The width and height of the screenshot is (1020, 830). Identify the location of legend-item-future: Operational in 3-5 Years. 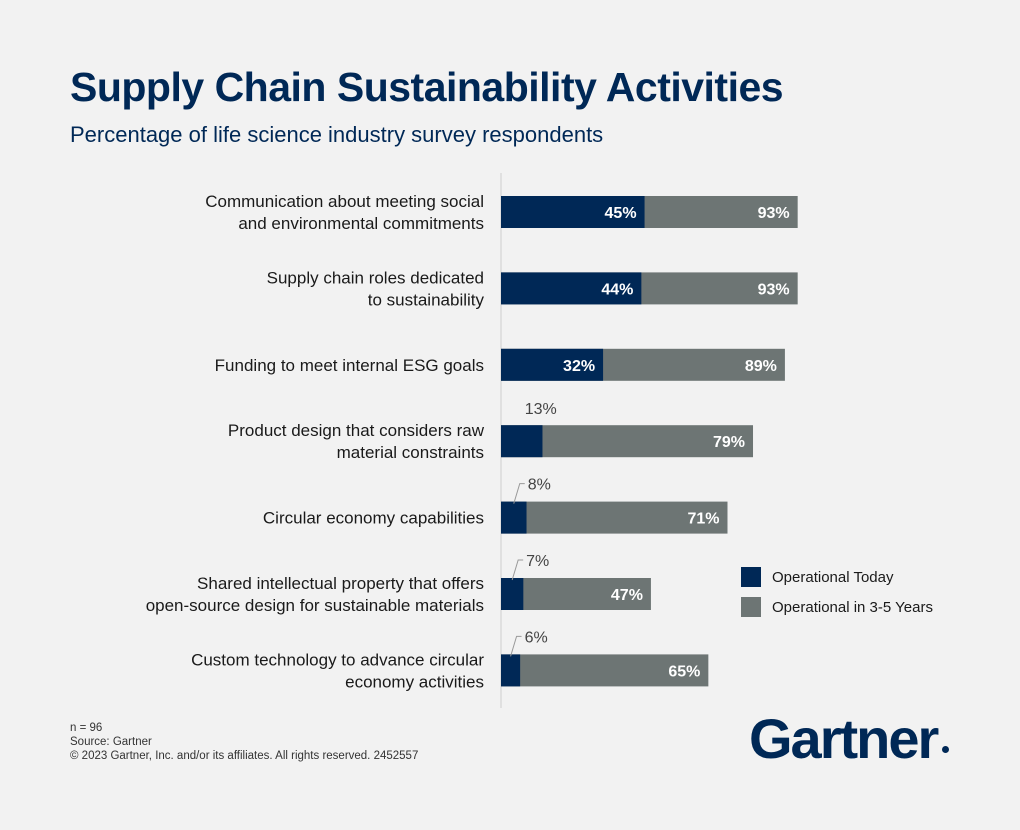
(837, 607).